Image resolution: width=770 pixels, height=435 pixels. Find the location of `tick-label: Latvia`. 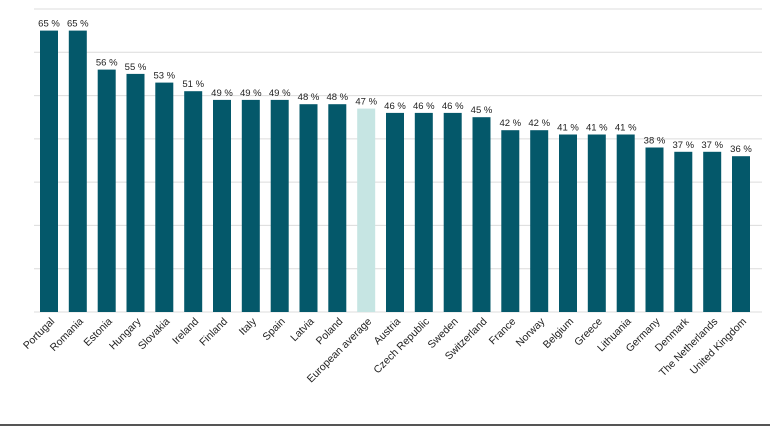

tick-label: Latvia is located at coordinates (302, 330).